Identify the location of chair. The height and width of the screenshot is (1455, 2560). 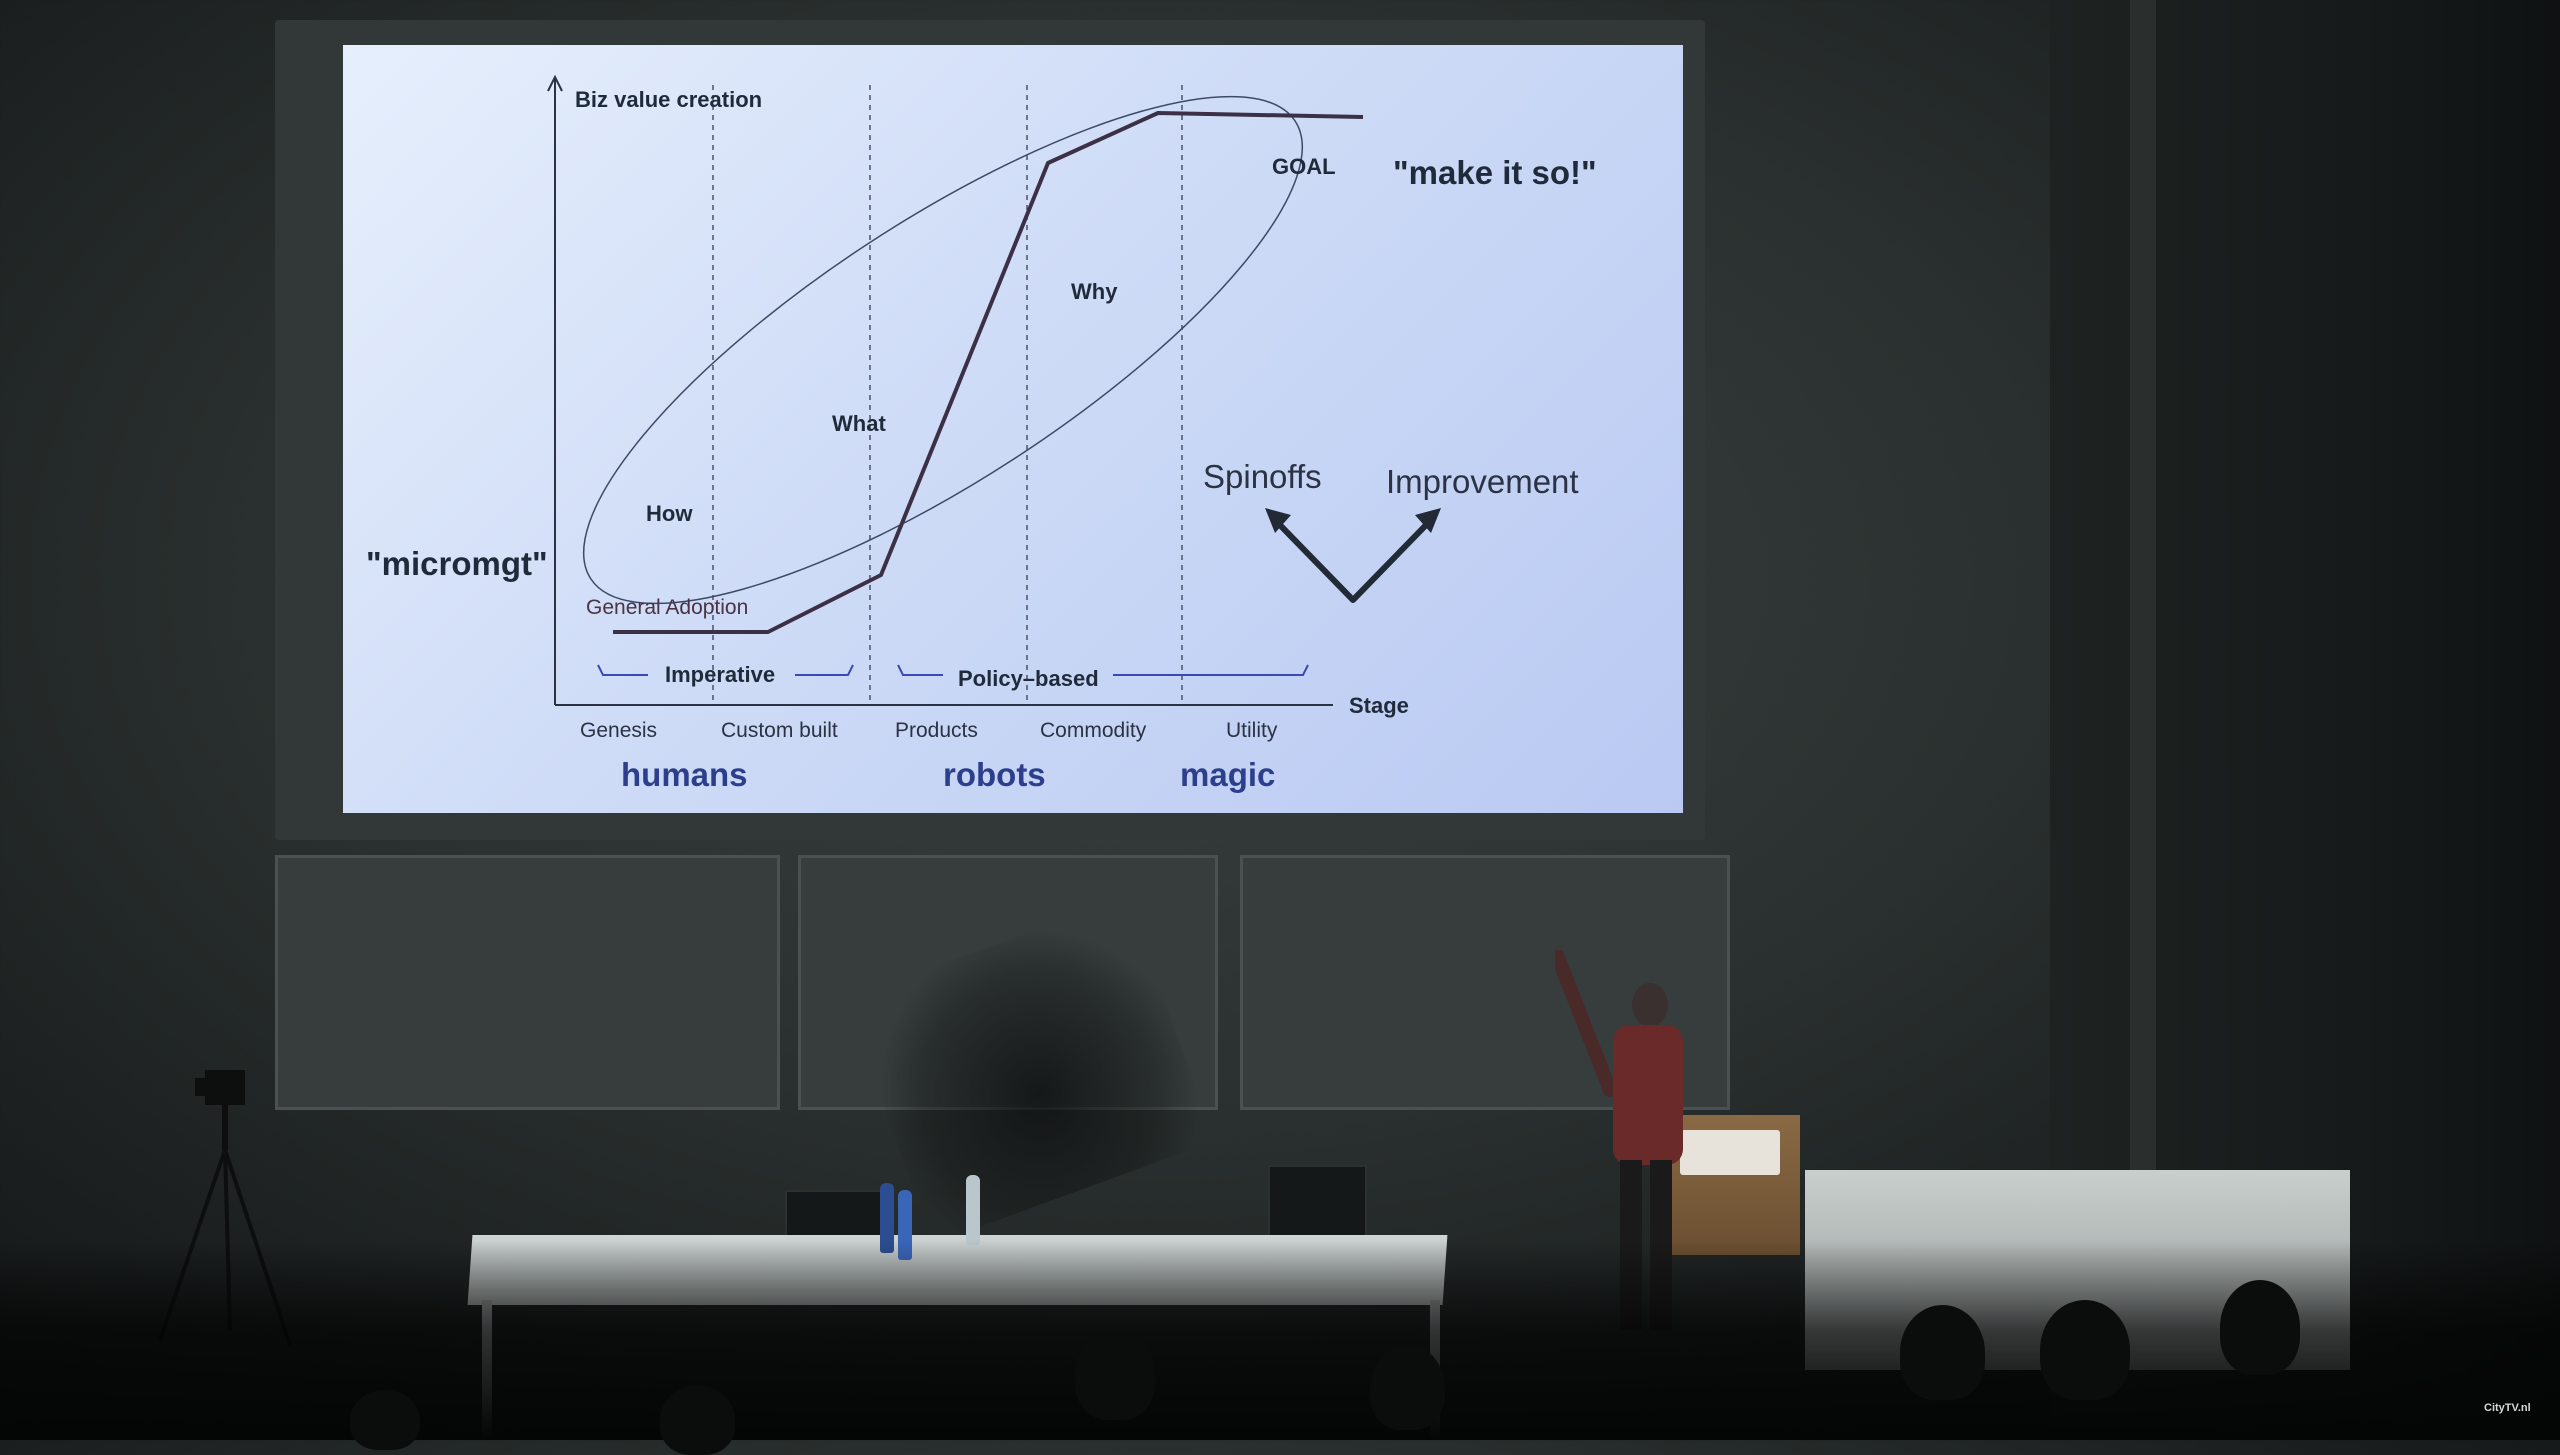
(1317, 1204).